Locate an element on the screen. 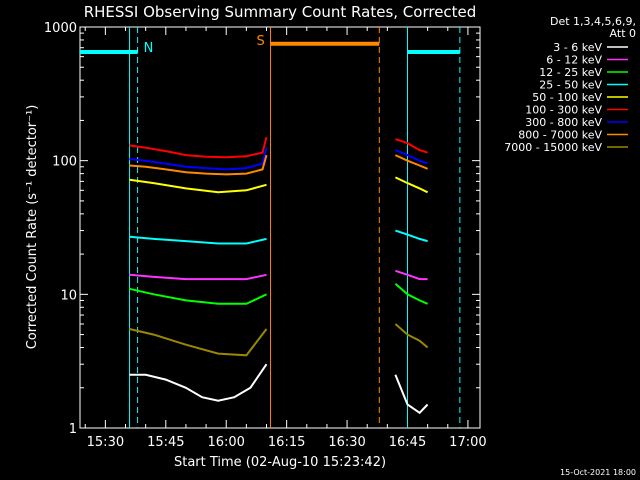 This screenshot has width=640, height=480. legend-label: 6 - 12 keV is located at coordinates (574, 60).